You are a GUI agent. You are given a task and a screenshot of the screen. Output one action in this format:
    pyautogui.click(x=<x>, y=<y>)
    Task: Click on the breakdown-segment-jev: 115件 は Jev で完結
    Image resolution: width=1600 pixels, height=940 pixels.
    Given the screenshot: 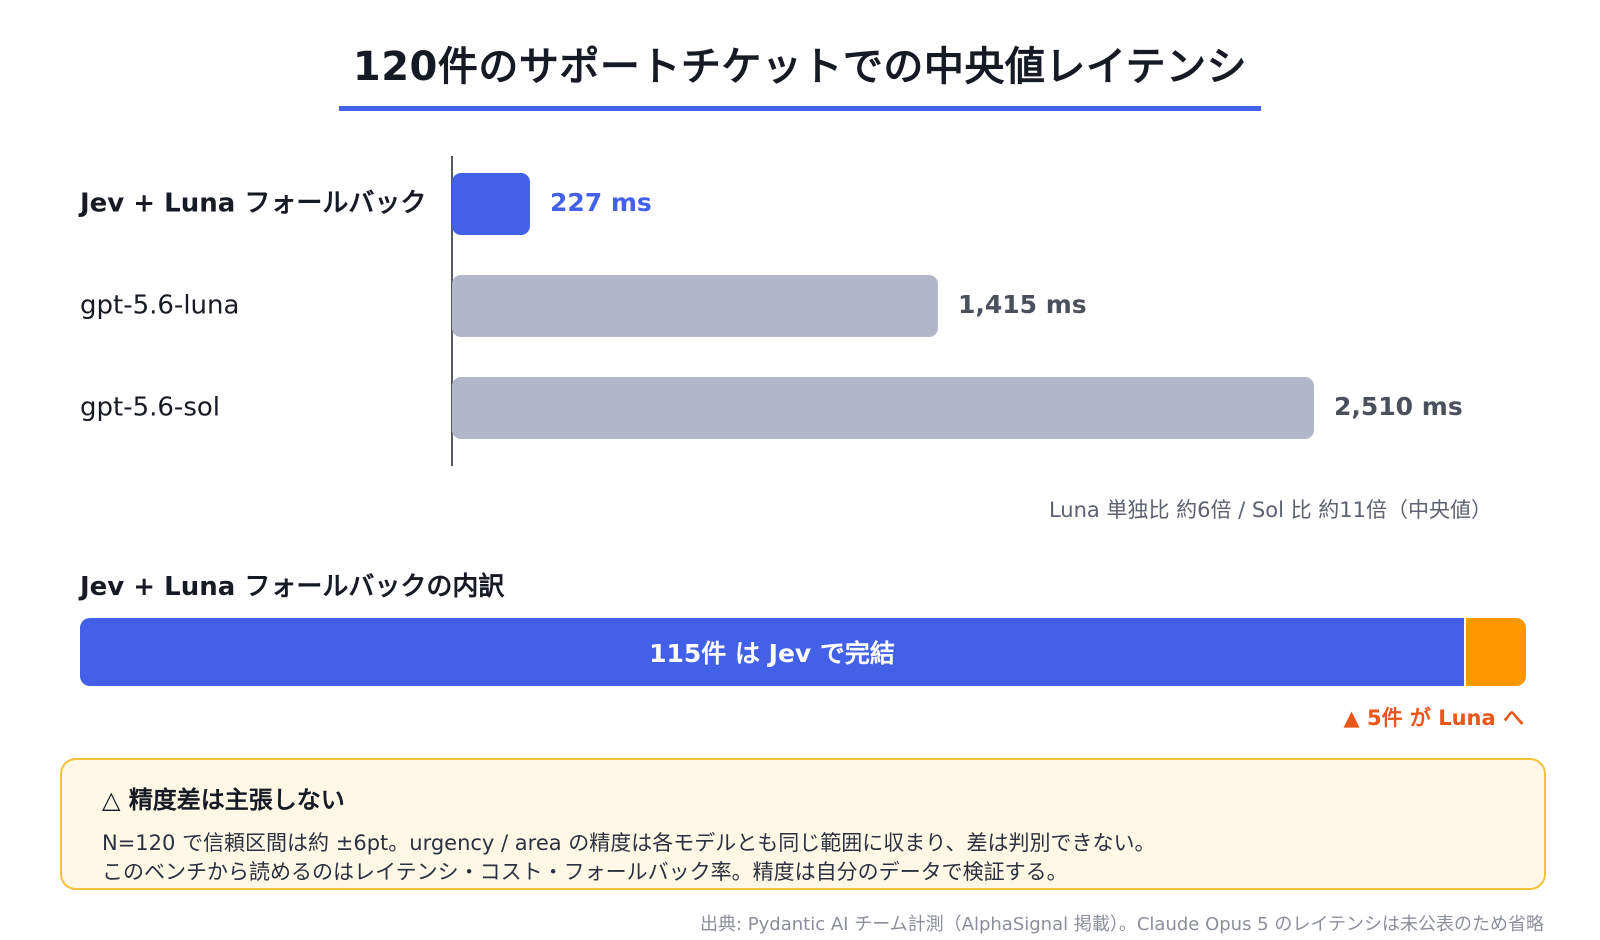 What is the action you would take?
    pyautogui.click(x=772, y=652)
    